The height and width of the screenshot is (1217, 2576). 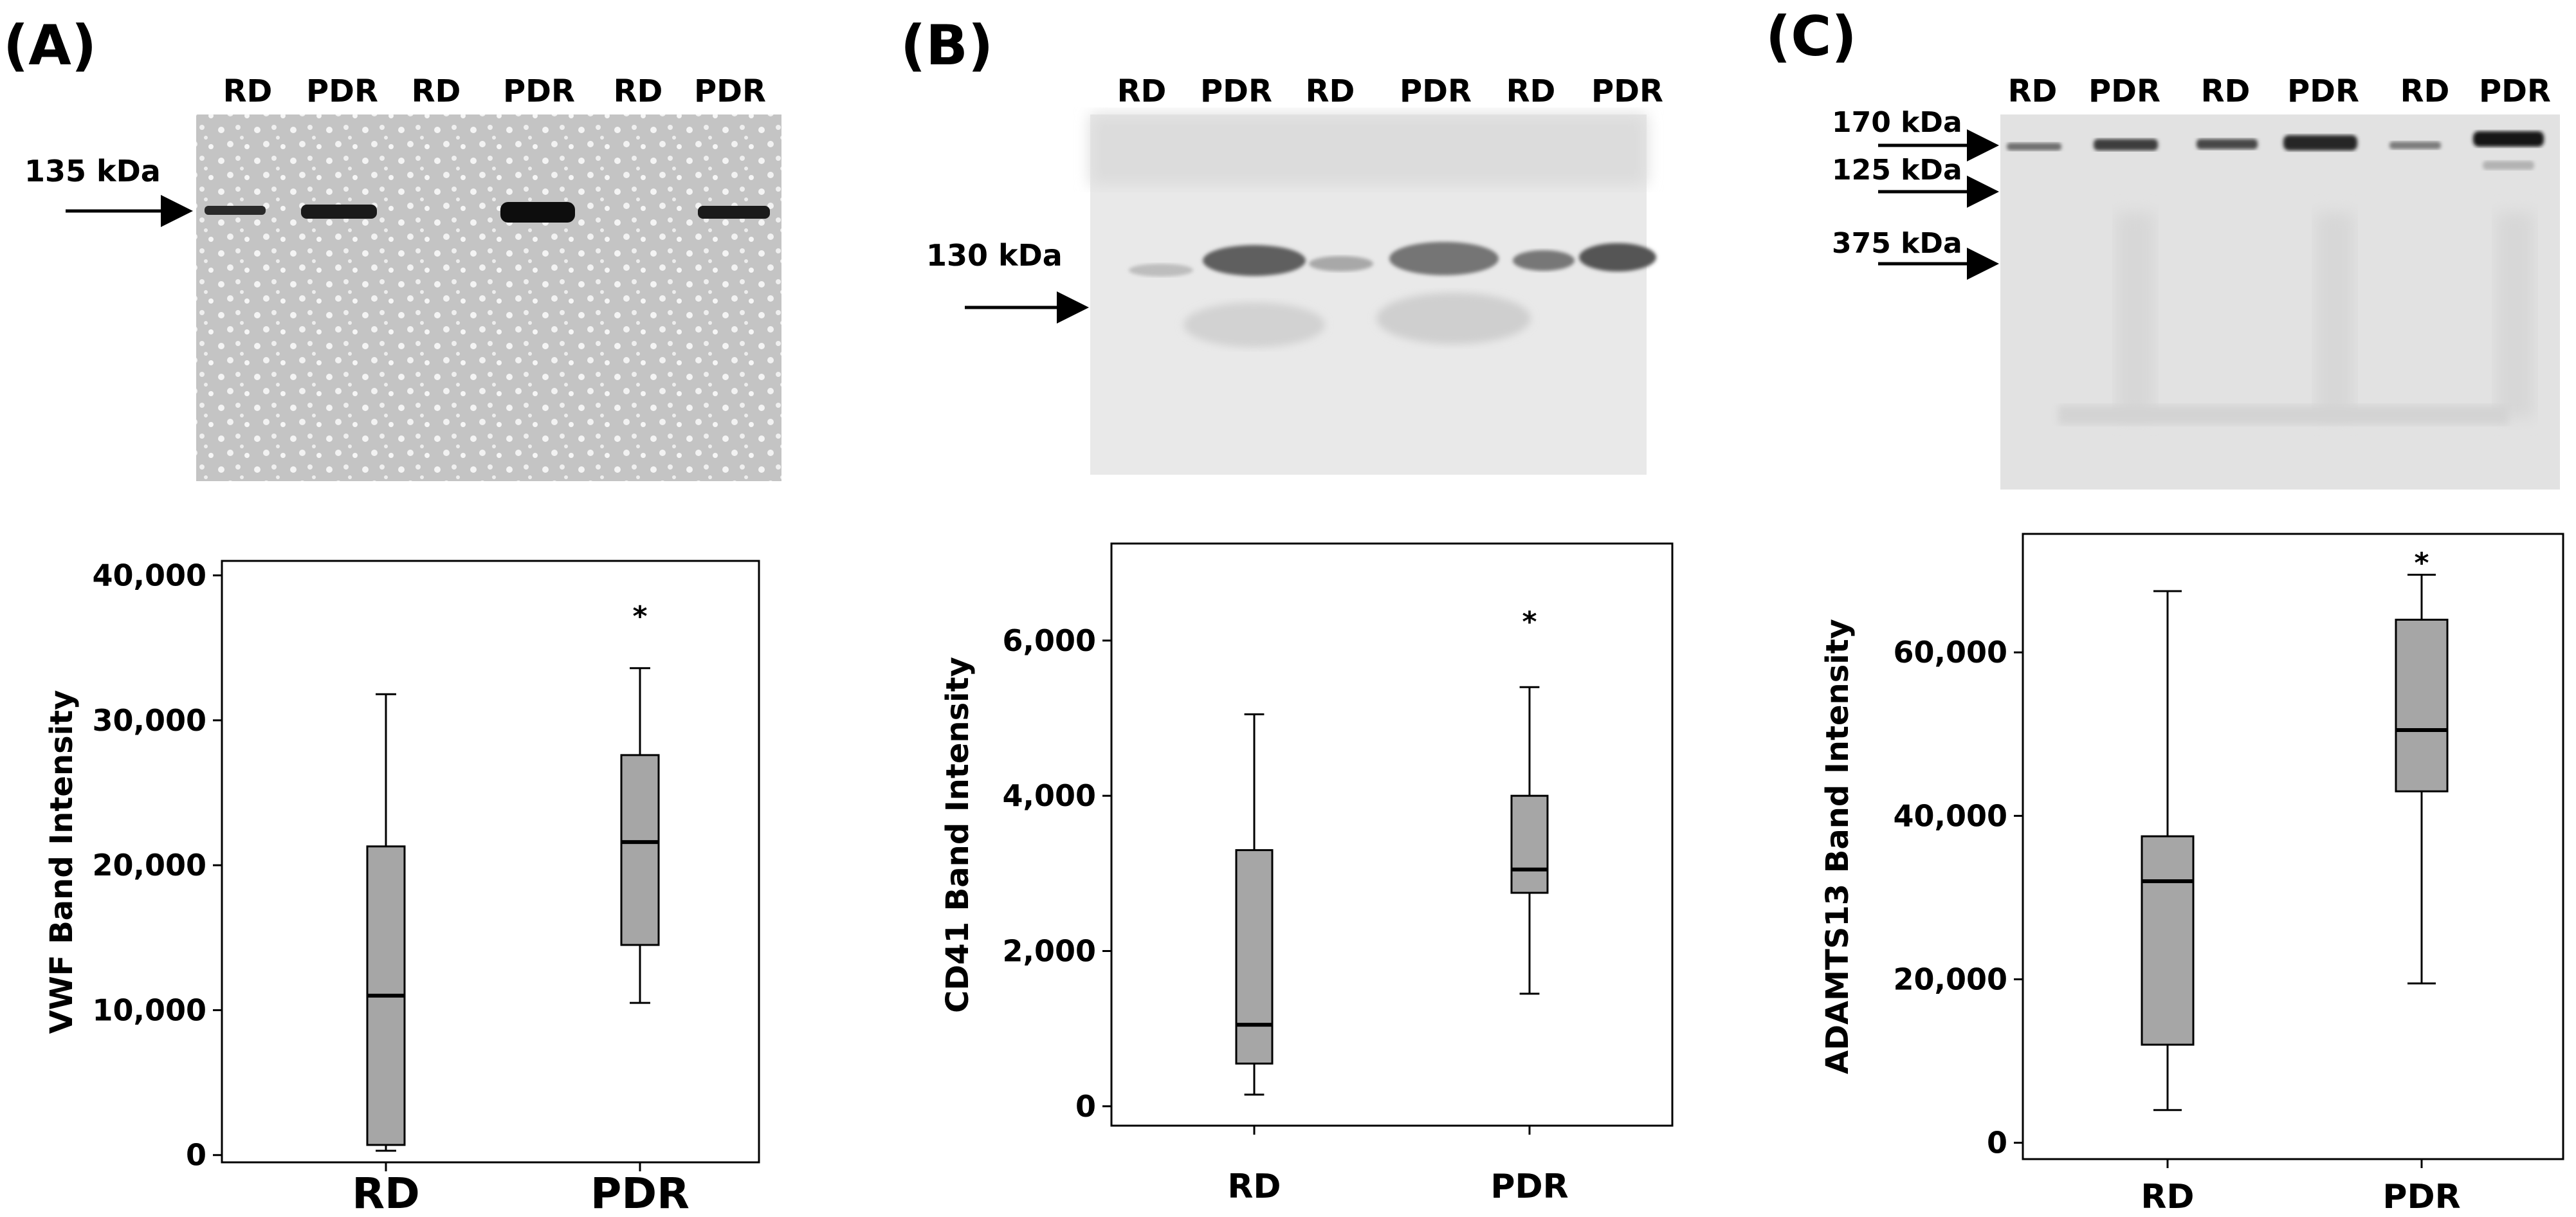 What do you see at coordinates (730, 91) in the screenshot?
I see `panel-a-lane-6: PDR` at bounding box center [730, 91].